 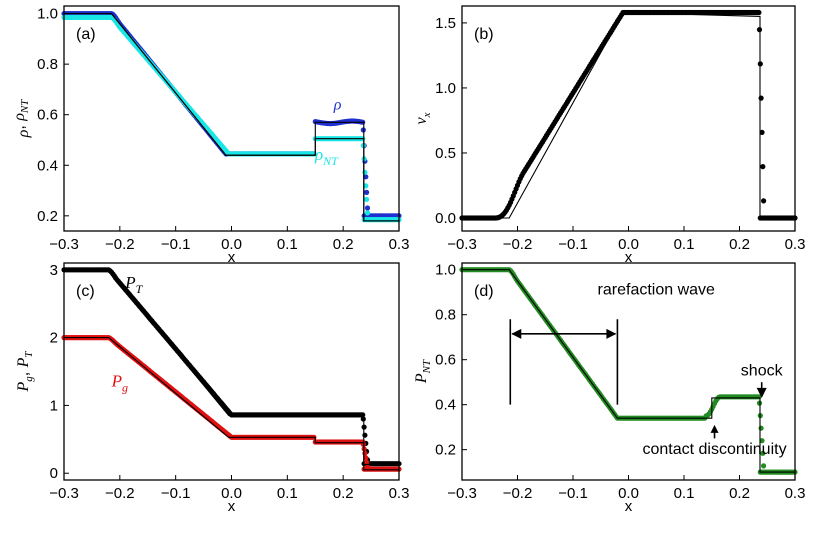 I want to click on y-axis-label: ρ, ρNT, so click(x=21, y=119).